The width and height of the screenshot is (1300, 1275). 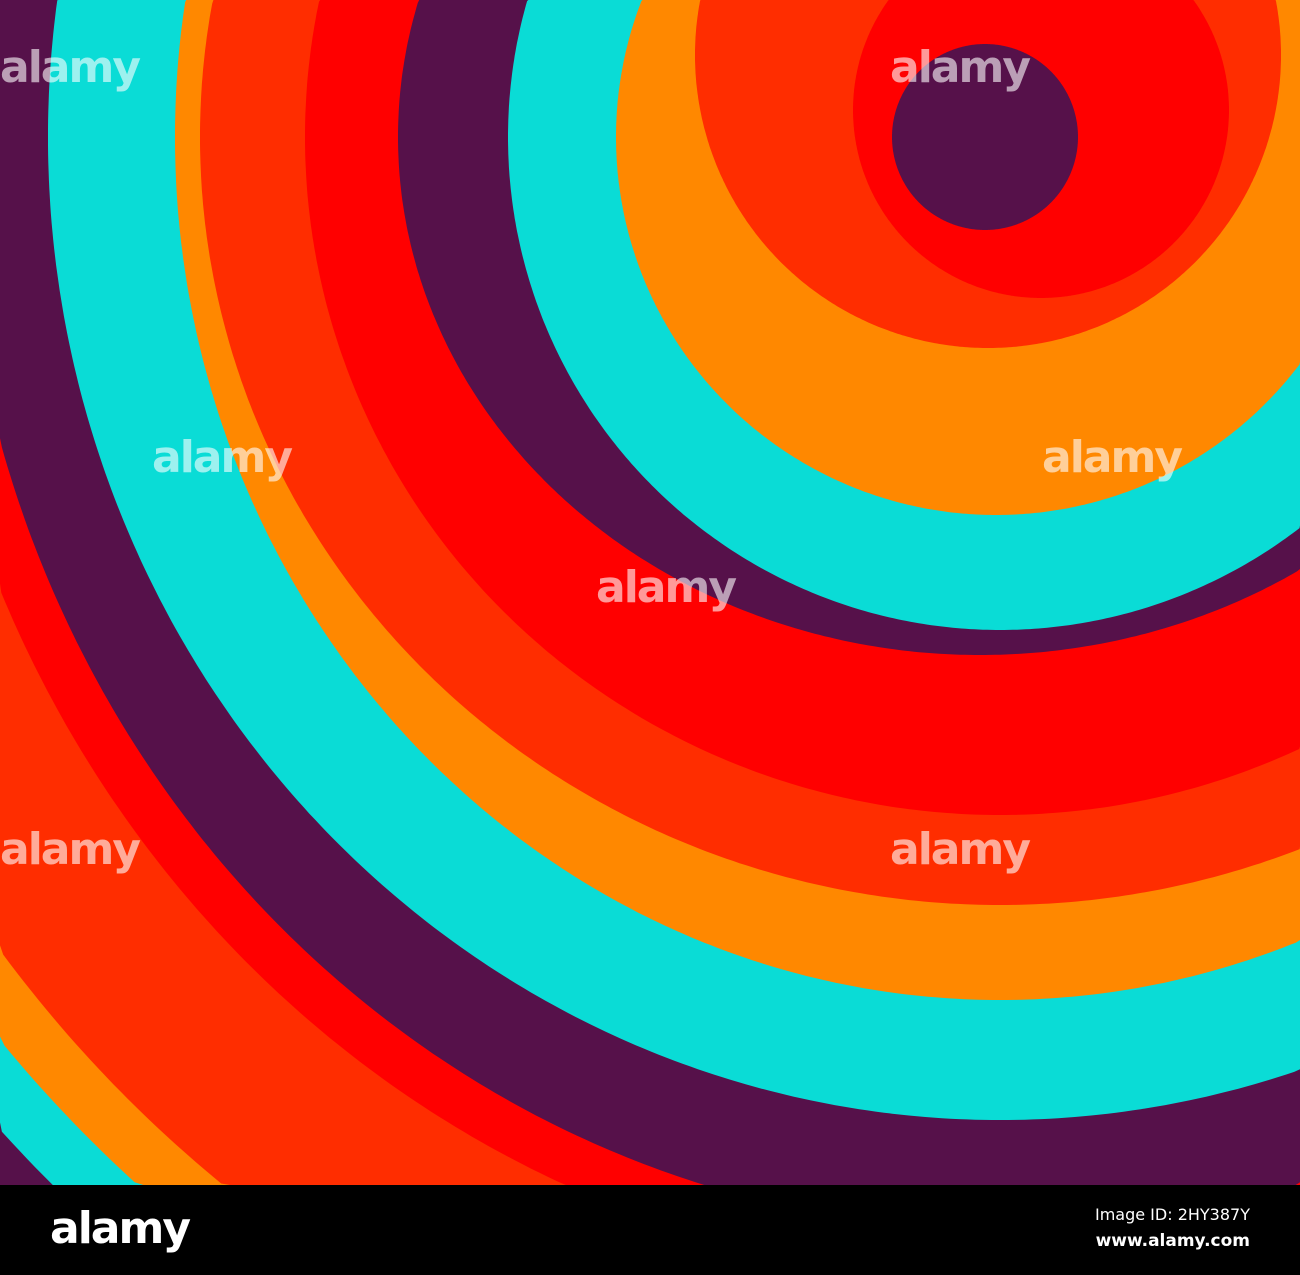 I want to click on footer-bar: alamy Image ID: 2HY387Y www.alamy.com, so click(x=650, y=1230).